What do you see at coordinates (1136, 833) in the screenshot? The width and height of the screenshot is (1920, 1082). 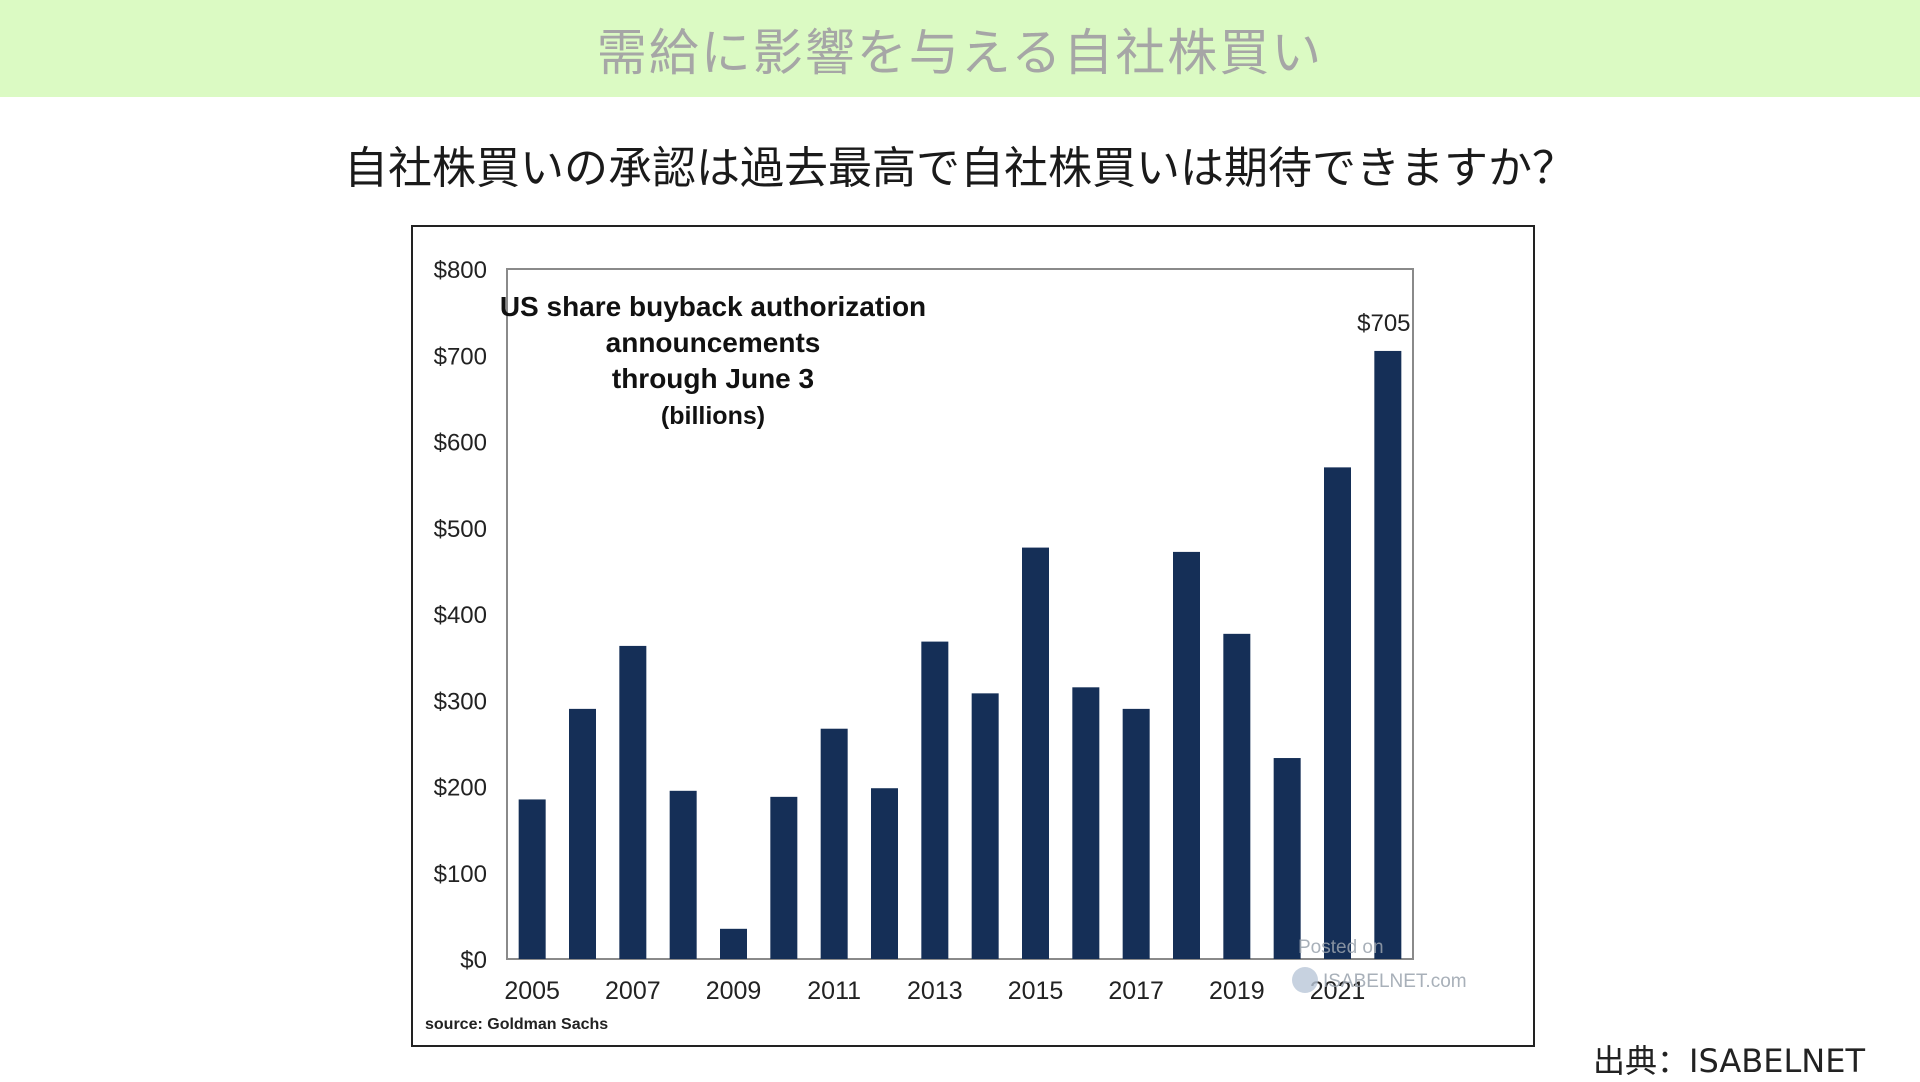 I see `bar-2017` at bounding box center [1136, 833].